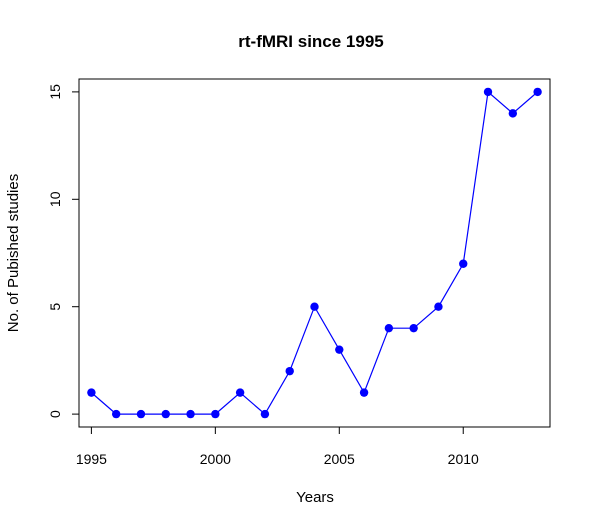  What do you see at coordinates (13, 253) in the screenshot?
I see `y-axis-label: No. of Pubished studies` at bounding box center [13, 253].